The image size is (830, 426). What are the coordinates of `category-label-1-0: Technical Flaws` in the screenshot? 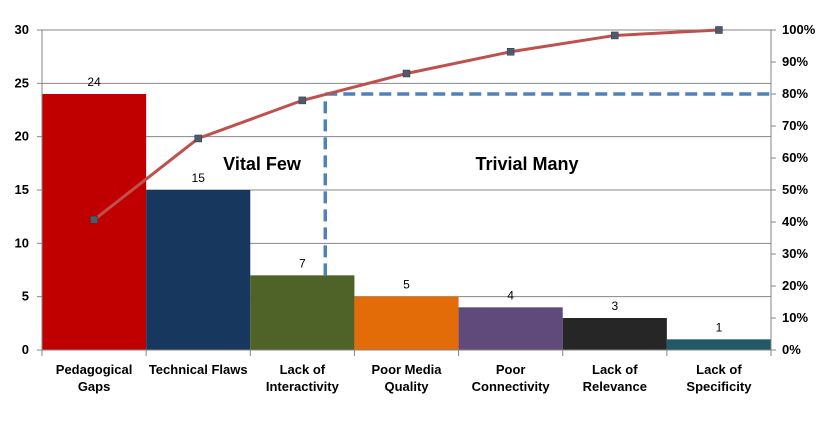 It's located at (198, 369).